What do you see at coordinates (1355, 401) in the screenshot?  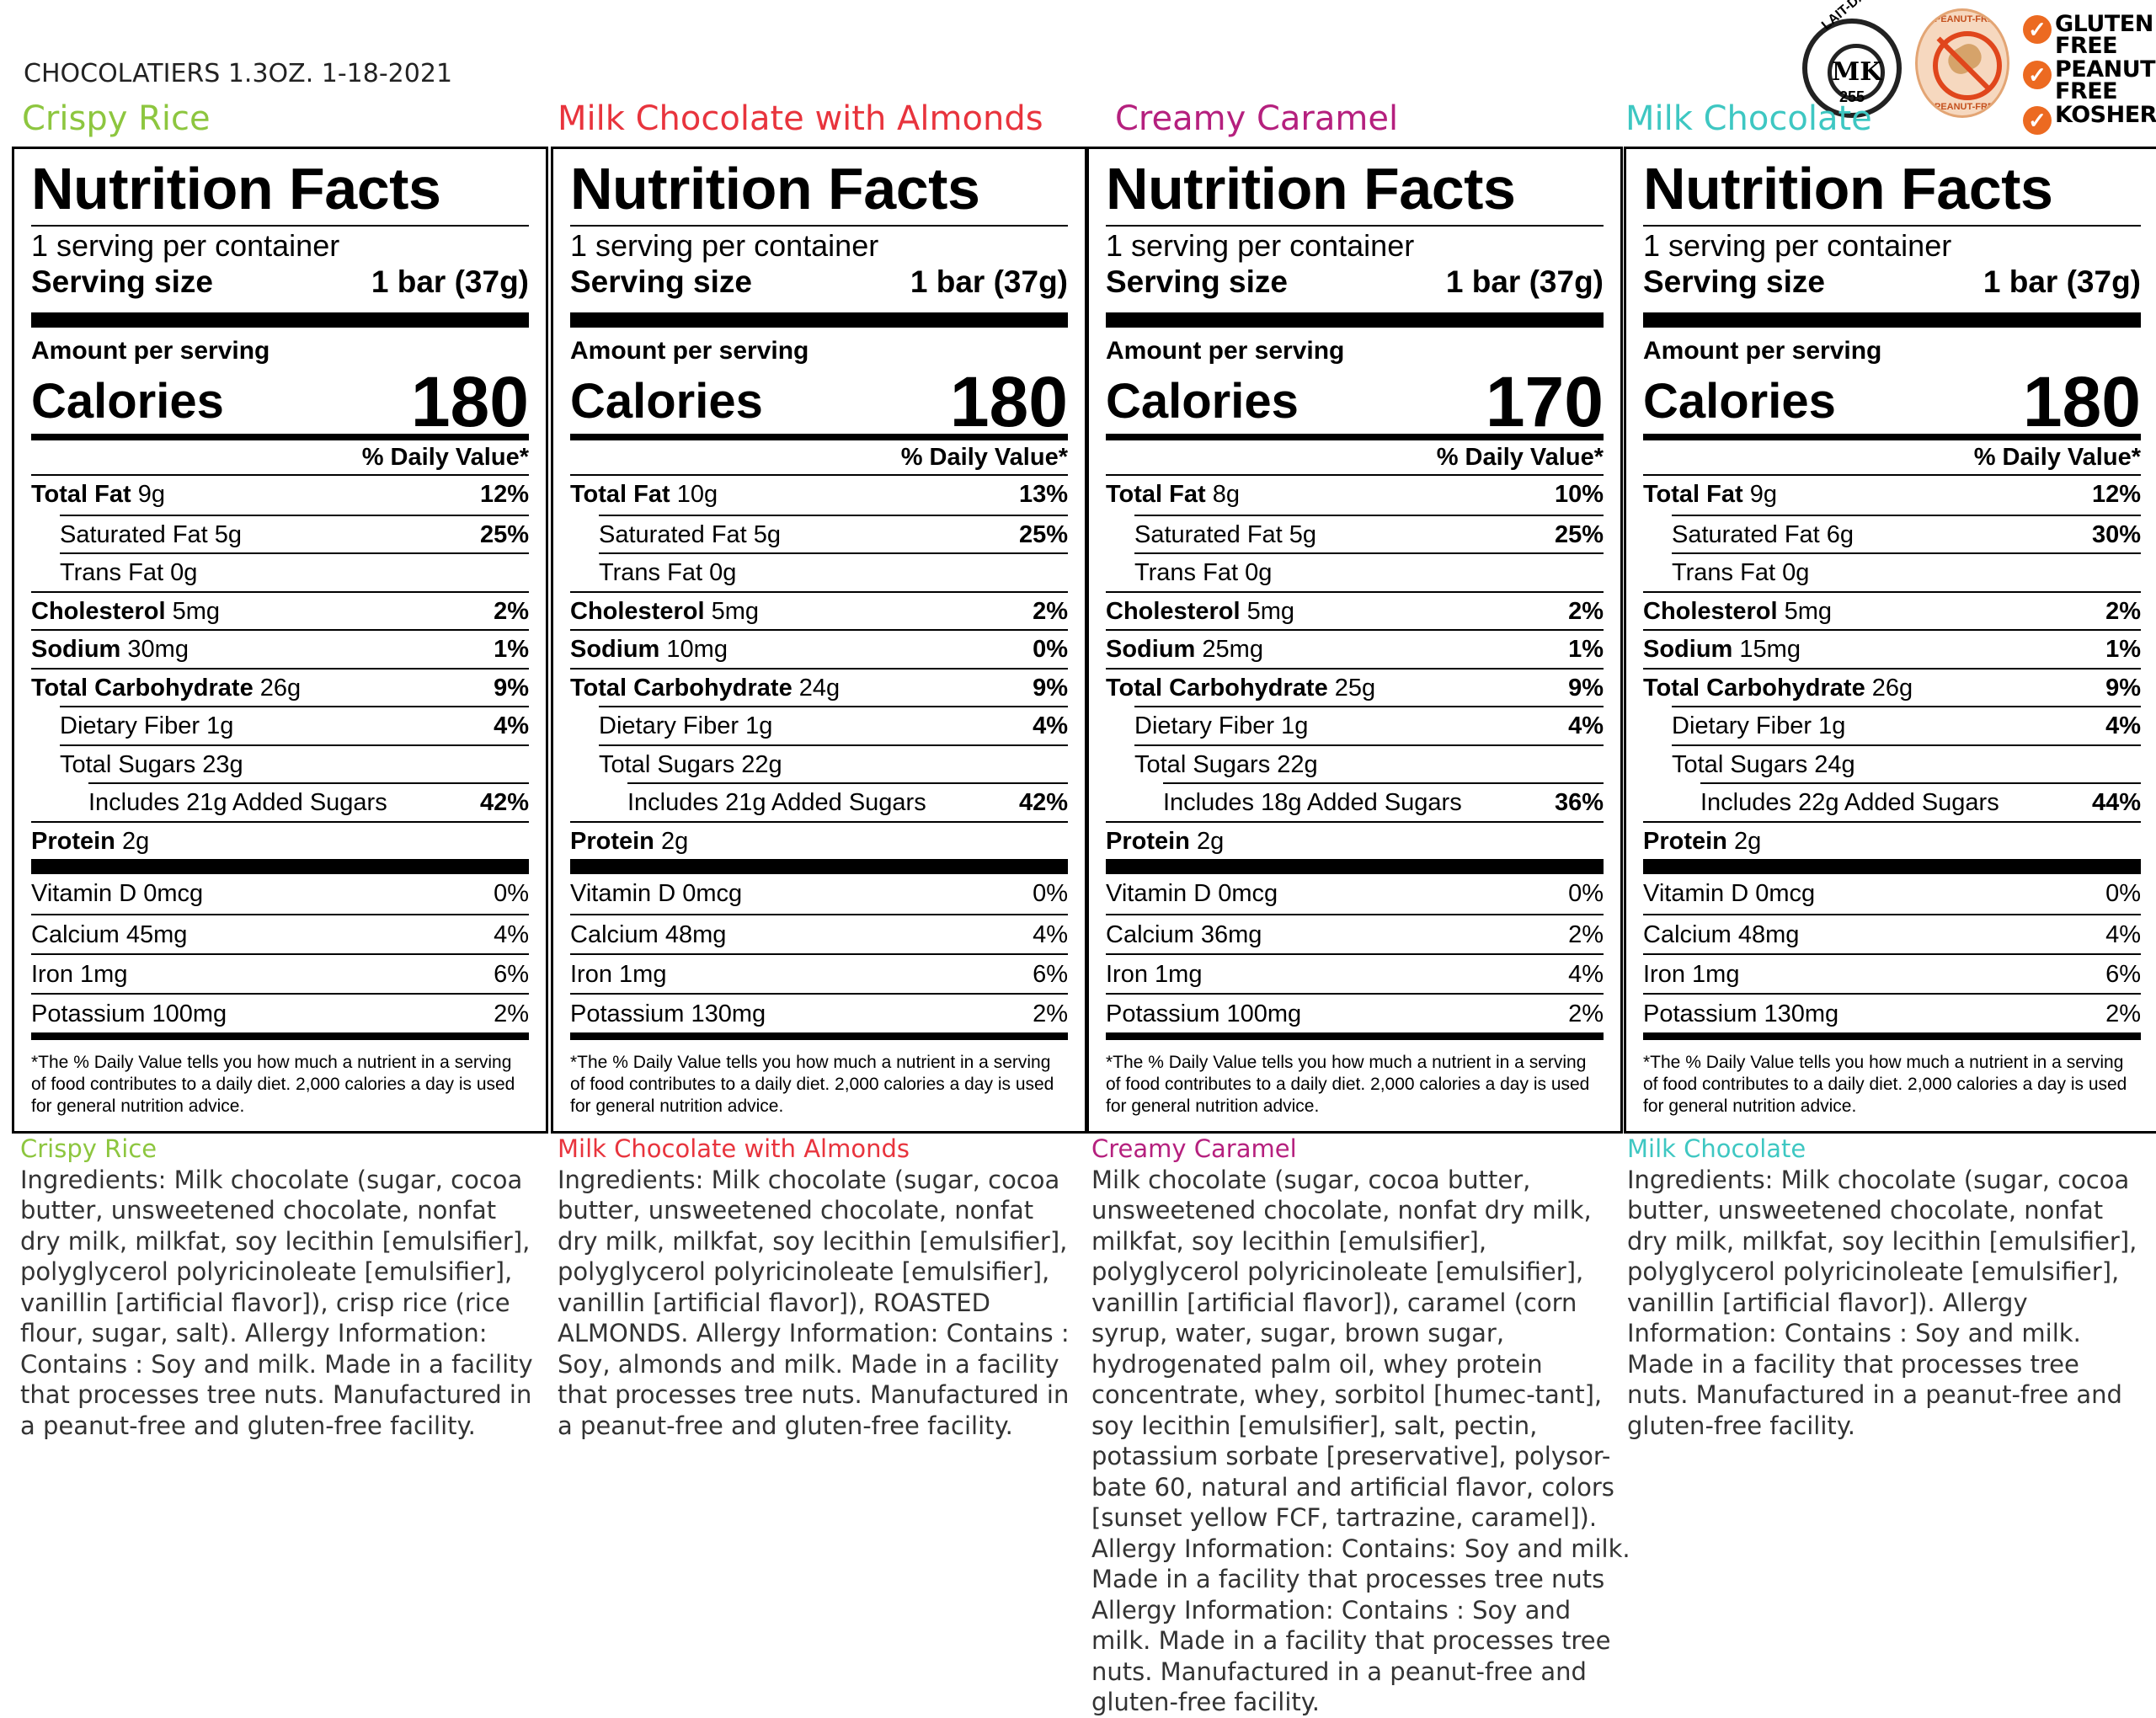 I see `calories-row: Calories 170` at bounding box center [1355, 401].